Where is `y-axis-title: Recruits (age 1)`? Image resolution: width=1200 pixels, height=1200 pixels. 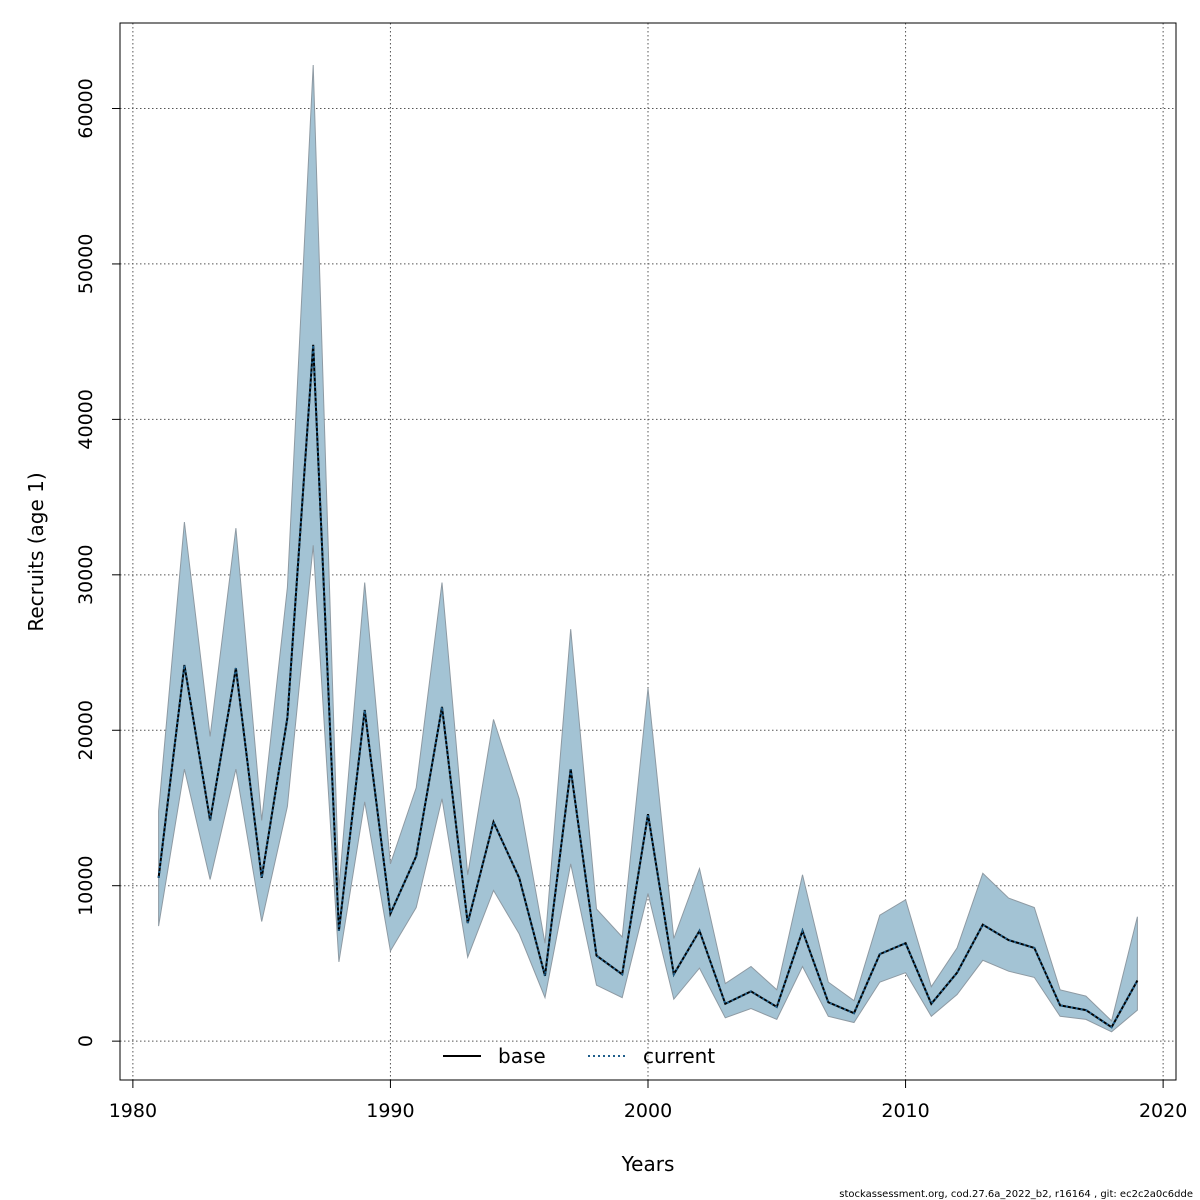
y-axis-title: Recruits (age 1) is located at coordinates (36, 551).